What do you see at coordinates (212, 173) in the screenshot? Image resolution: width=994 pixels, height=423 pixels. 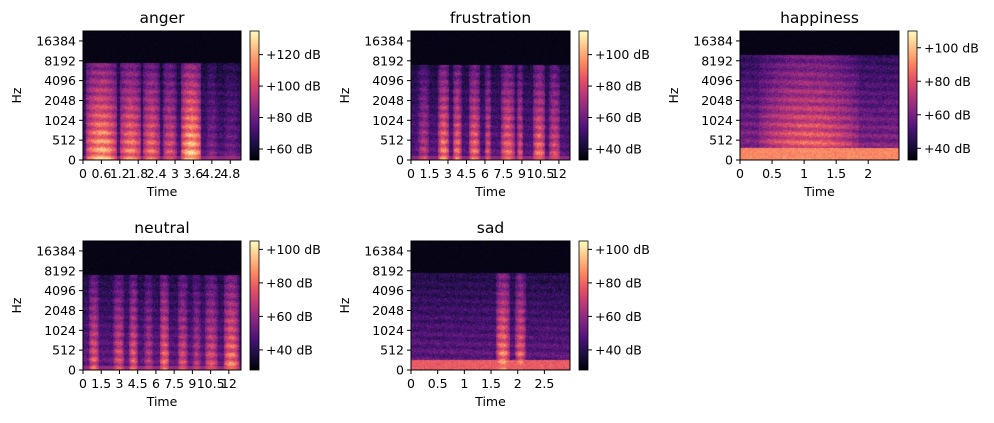 I see `x-tick-label: 4.2` at bounding box center [212, 173].